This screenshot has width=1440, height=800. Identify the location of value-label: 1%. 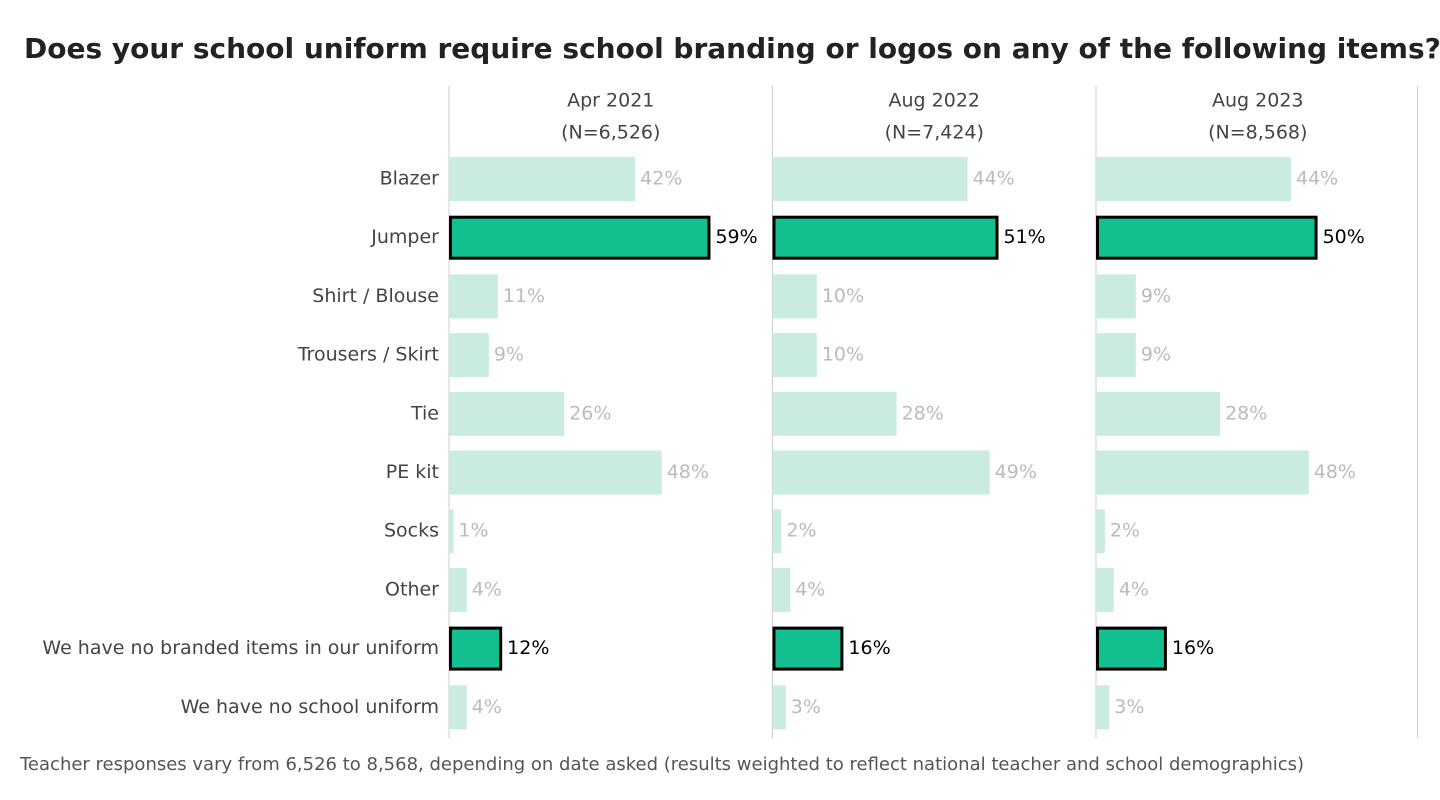
(473, 531).